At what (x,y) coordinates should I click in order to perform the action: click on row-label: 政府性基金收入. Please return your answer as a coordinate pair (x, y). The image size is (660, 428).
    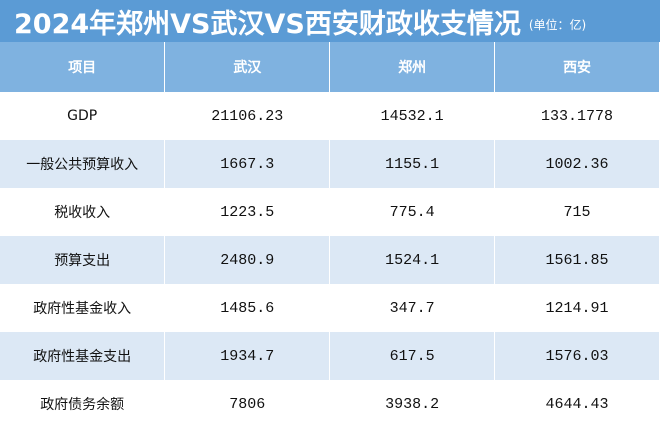
    Looking at the image, I should click on (83, 308).